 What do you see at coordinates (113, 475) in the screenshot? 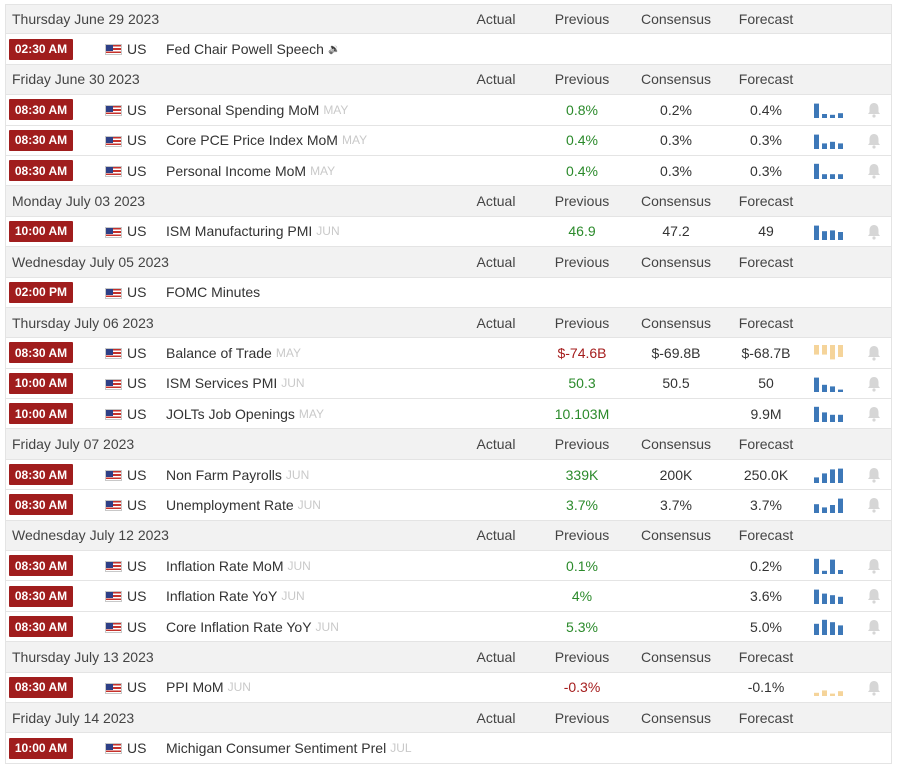
I see `us-flag-icon` at bounding box center [113, 475].